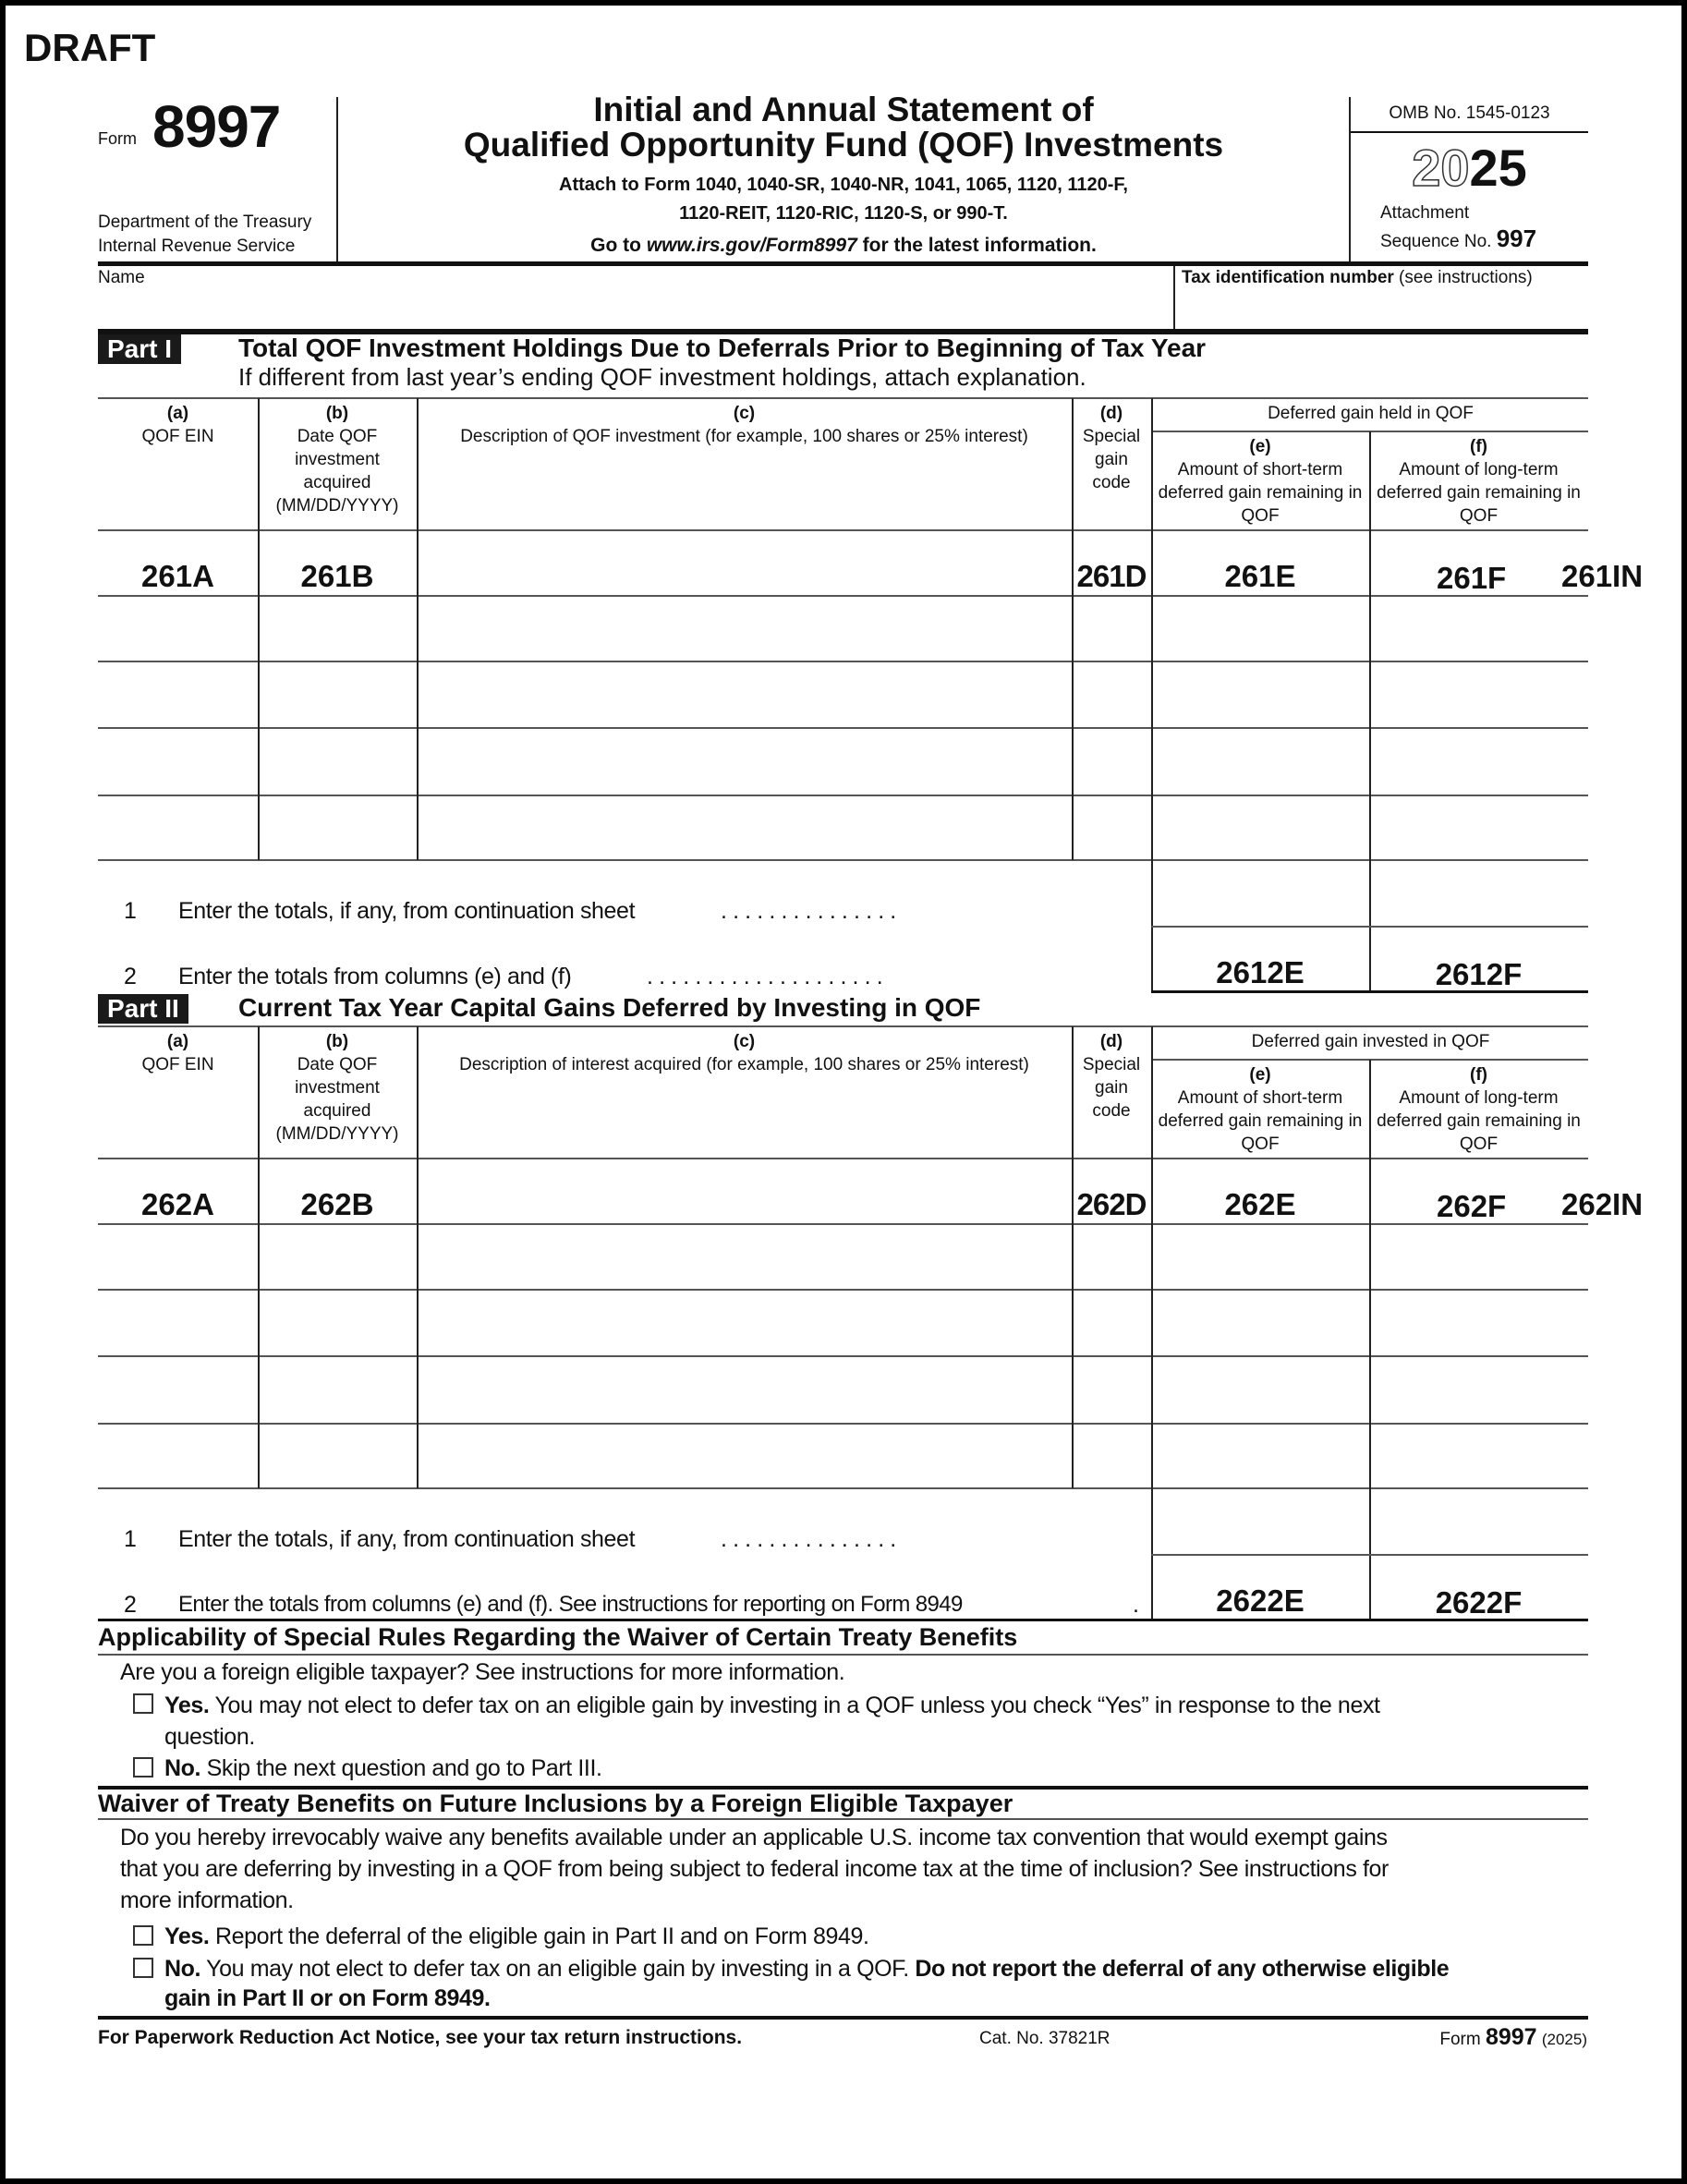 The width and height of the screenshot is (1687, 2184). What do you see at coordinates (751, 245) in the screenshot?
I see `irs-link: www.irs.gov/Form8997` at bounding box center [751, 245].